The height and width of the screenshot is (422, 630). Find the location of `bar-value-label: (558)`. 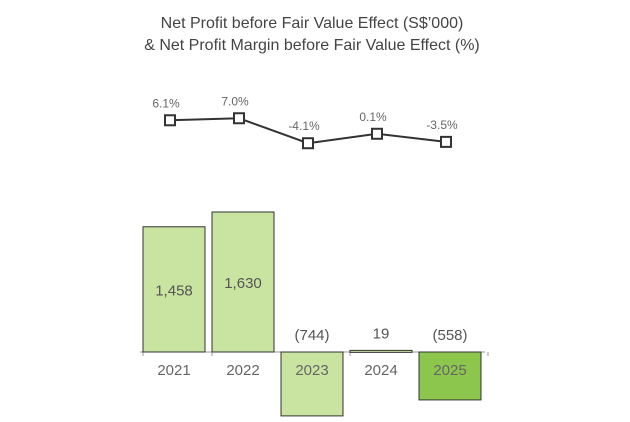

bar-value-label: (558) is located at coordinates (449, 335).